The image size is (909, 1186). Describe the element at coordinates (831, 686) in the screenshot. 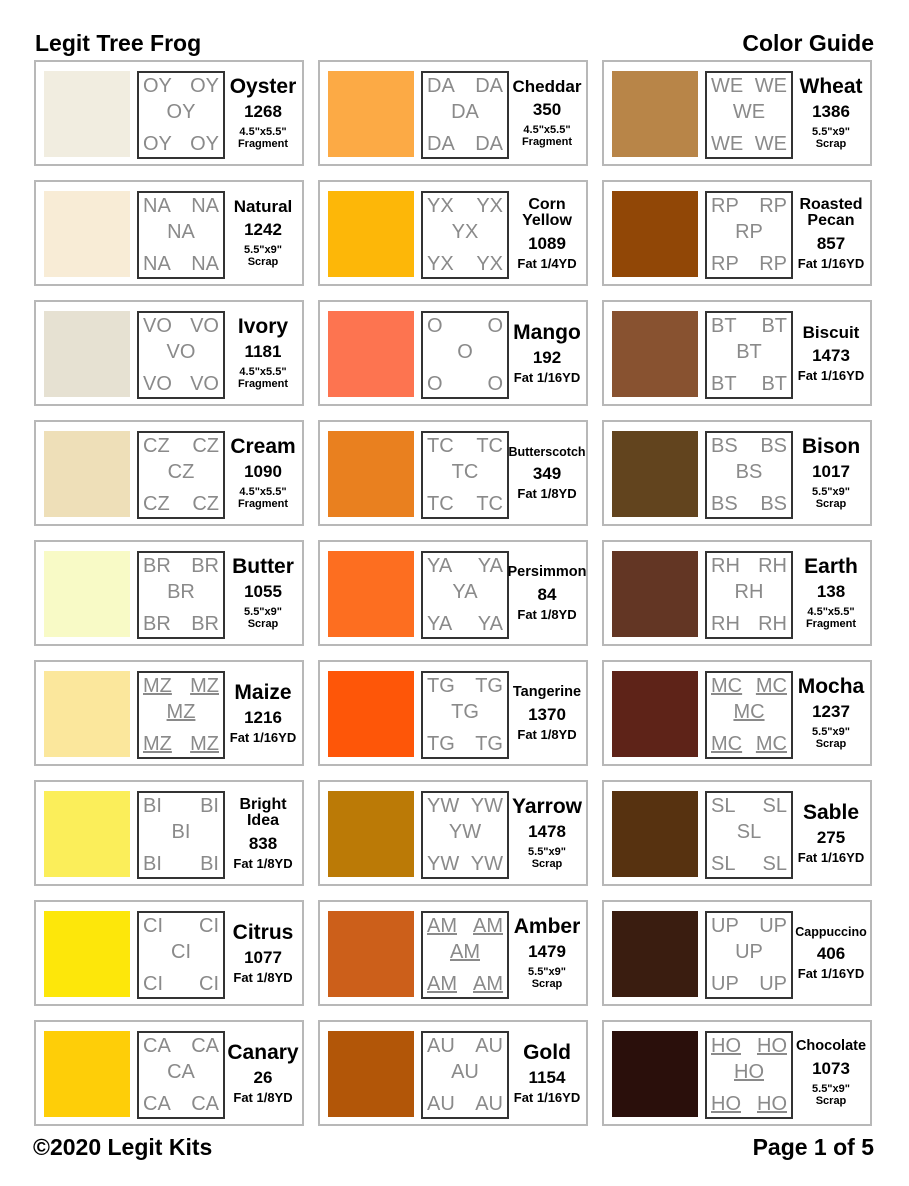

I see `color-name: Mocha` at that location.